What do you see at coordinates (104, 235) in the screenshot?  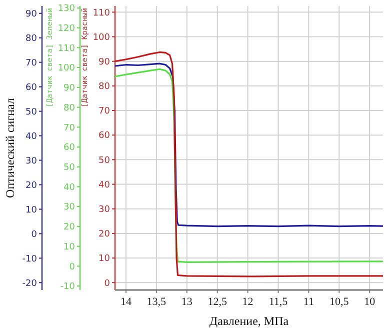 I see `y-tick-label: 20` at bounding box center [104, 235].